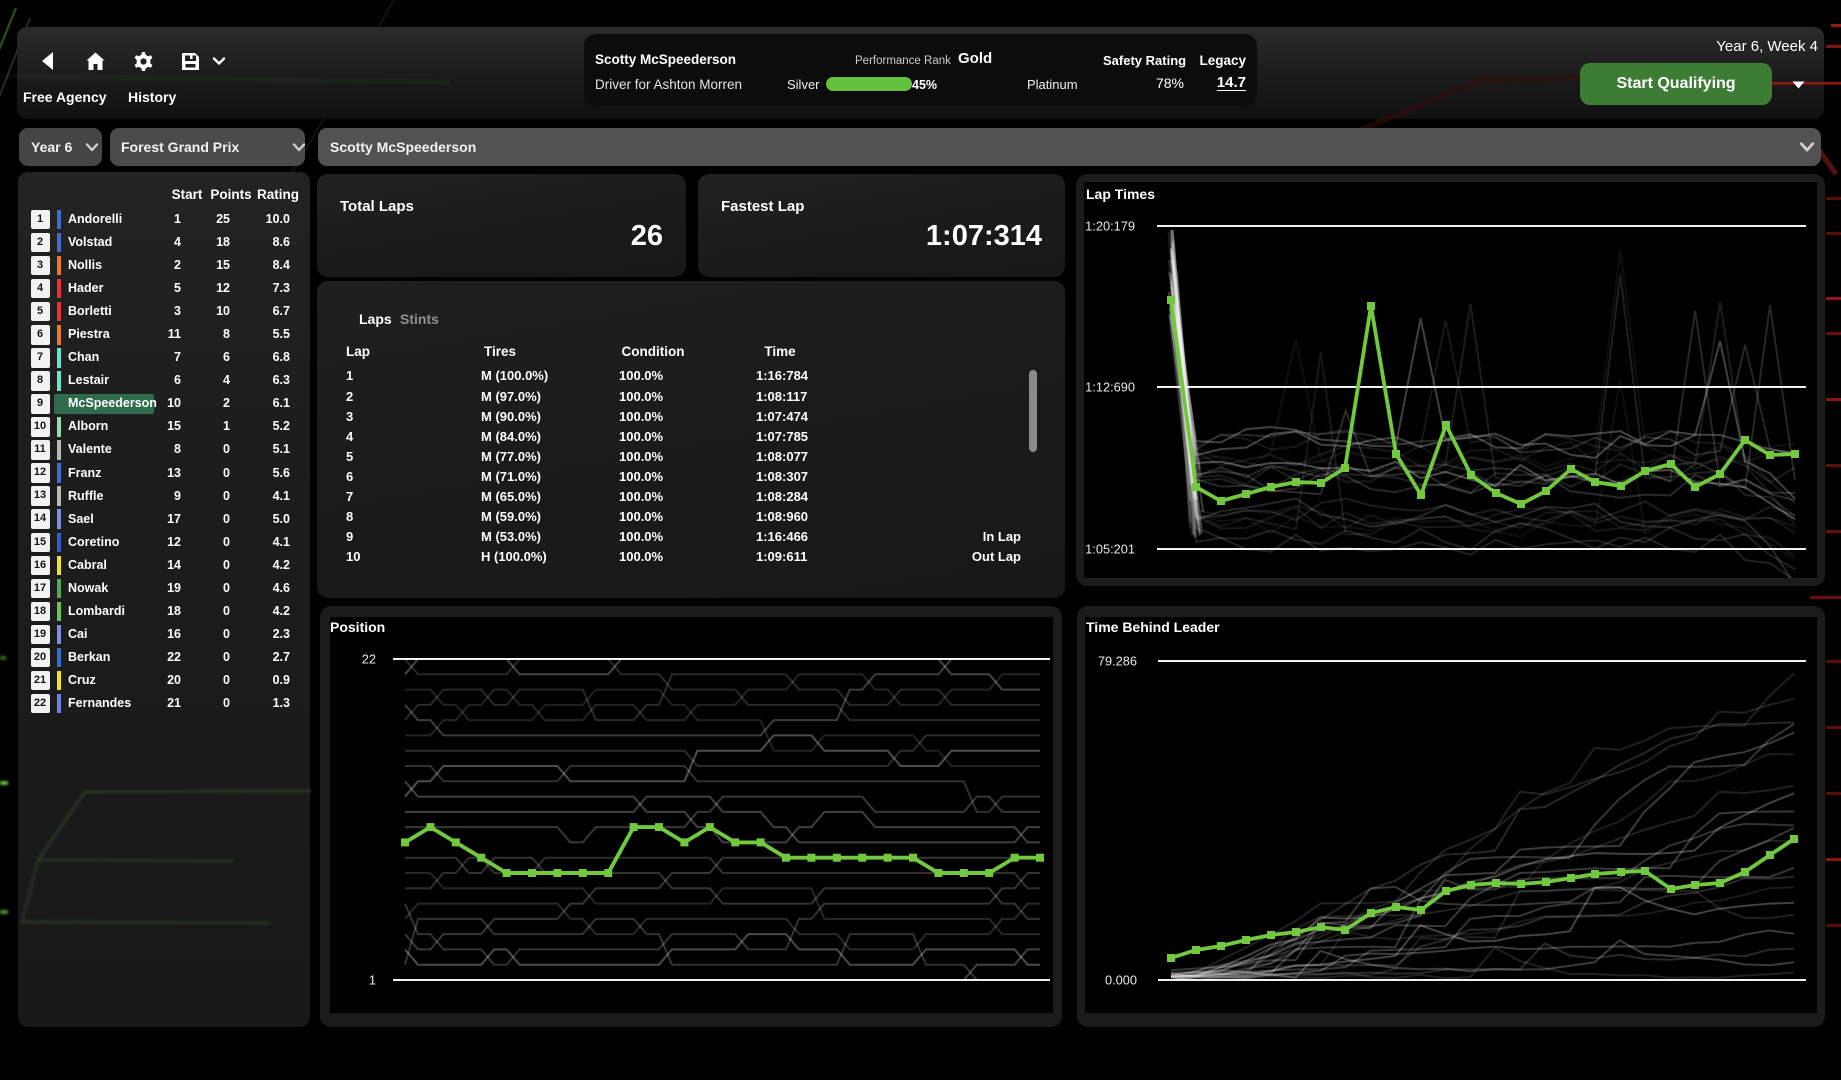 The width and height of the screenshot is (1841, 1080). I want to click on svg-text: 79.286, so click(1117, 661).